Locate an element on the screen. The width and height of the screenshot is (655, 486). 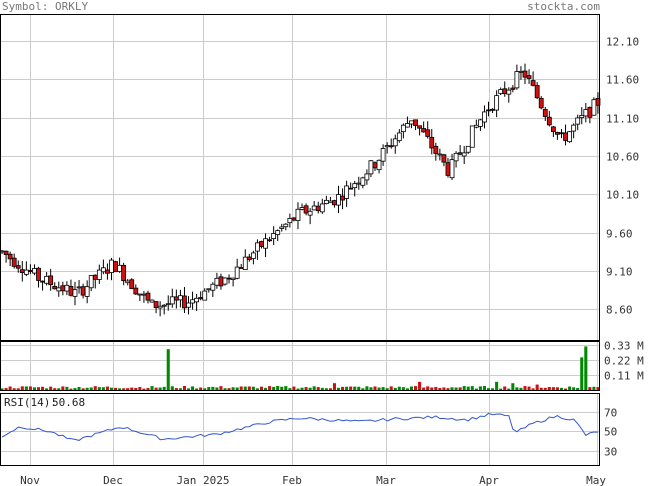
symbol-label: Symbol: ORKLY is located at coordinates (45, 6).